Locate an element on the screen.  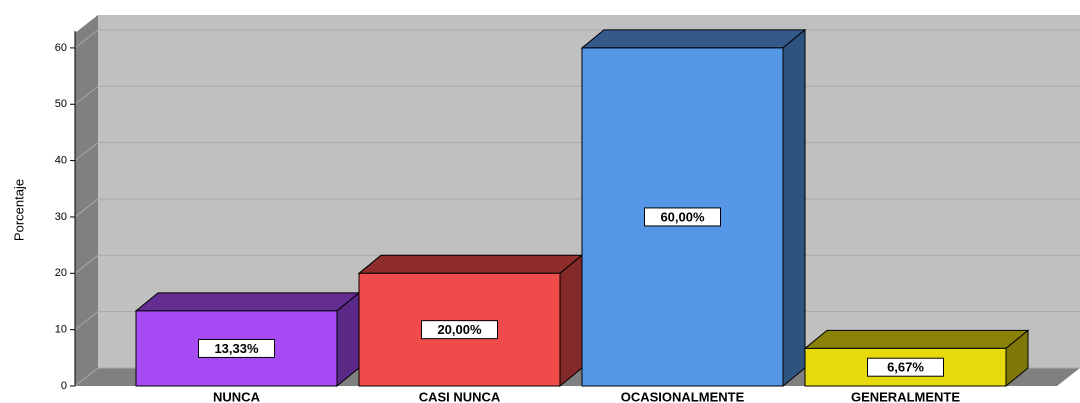
left-wall is located at coordinates (86, 200).